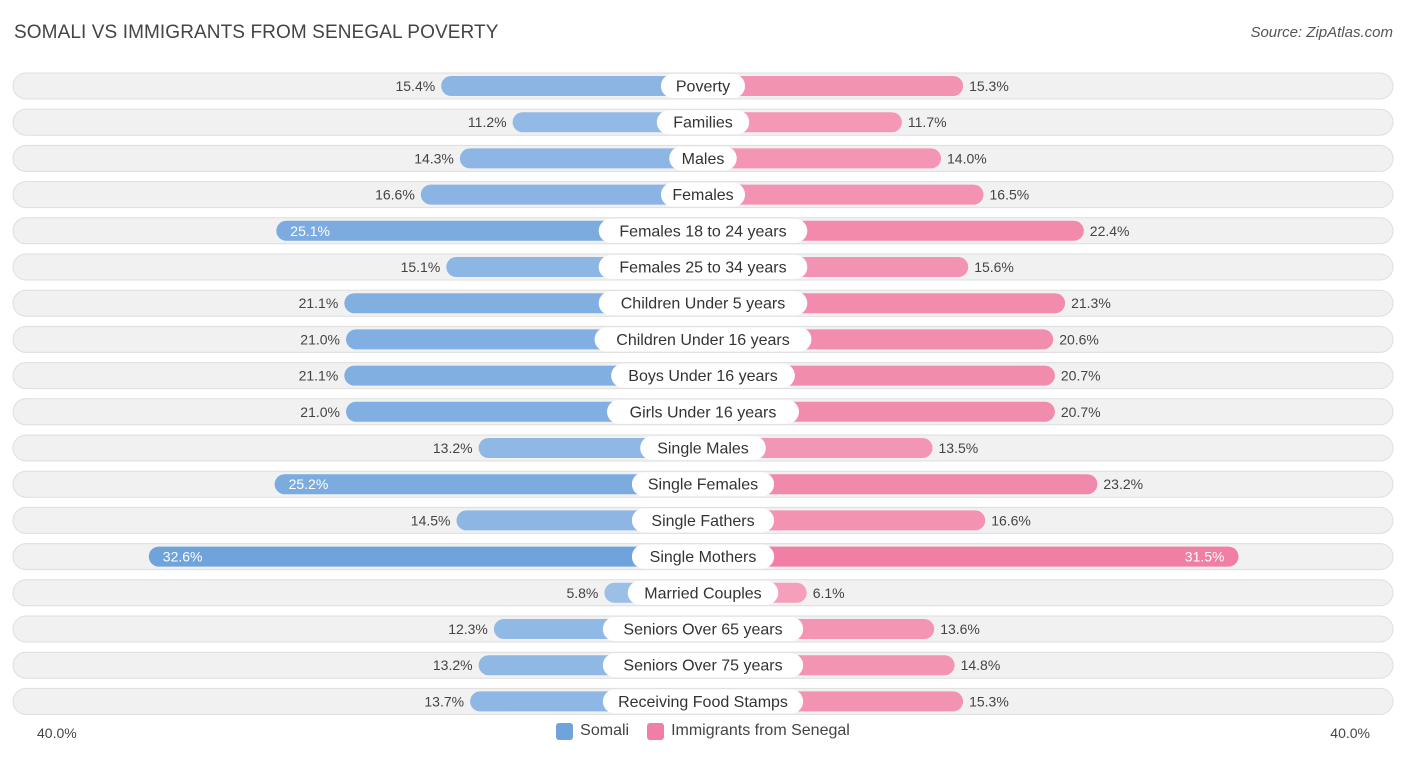 The image size is (1406, 758). I want to click on value-label-senegal: 14.8%, so click(981, 665).